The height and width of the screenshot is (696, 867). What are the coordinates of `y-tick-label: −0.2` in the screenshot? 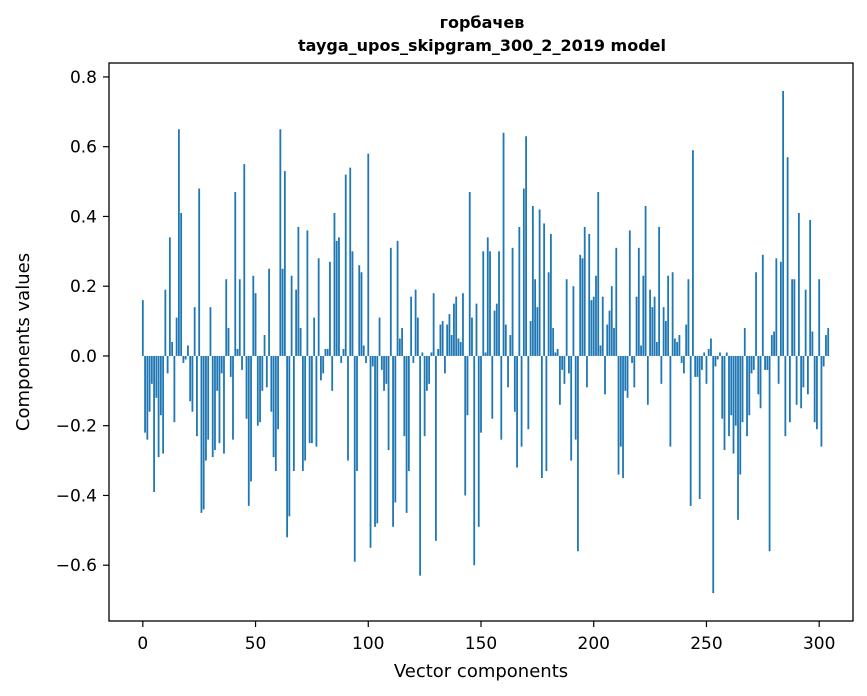 It's located at (76, 427).